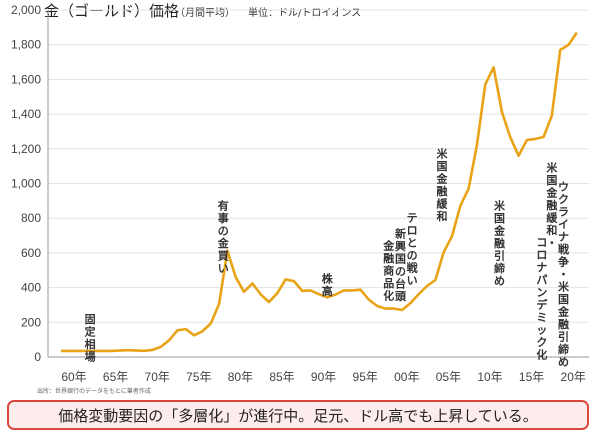 Image resolution: width=600 pixels, height=442 pixels. Describe the element at coordinates (111, 11) in the screenshot. I see `chart-title: 金（ゴールド）価格` at that location.